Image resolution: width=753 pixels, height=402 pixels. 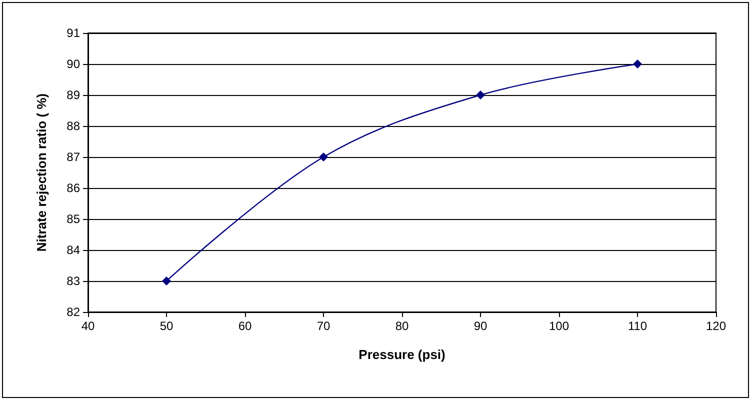 What do you see at coordinates (73, 188) in the screenshot?
I see `y-tick-label: 86` at bounding box center [73, 188].